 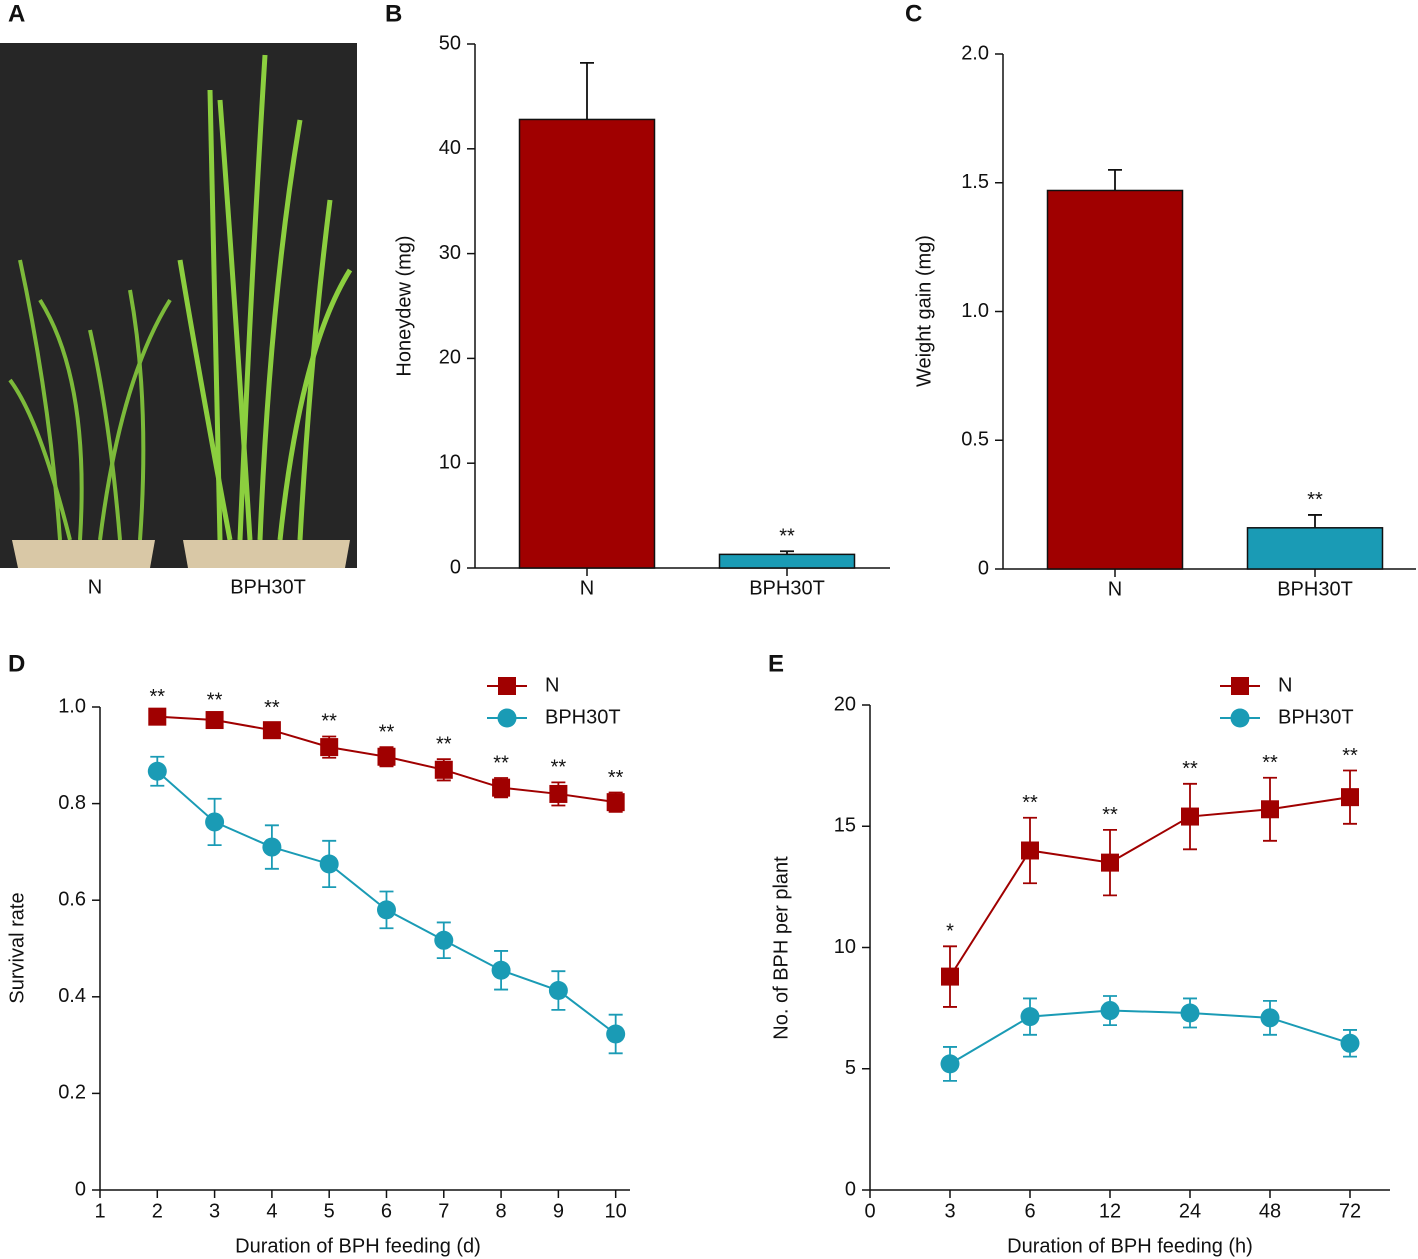 I want to click on error-bar, so click(x=1115, y=179).